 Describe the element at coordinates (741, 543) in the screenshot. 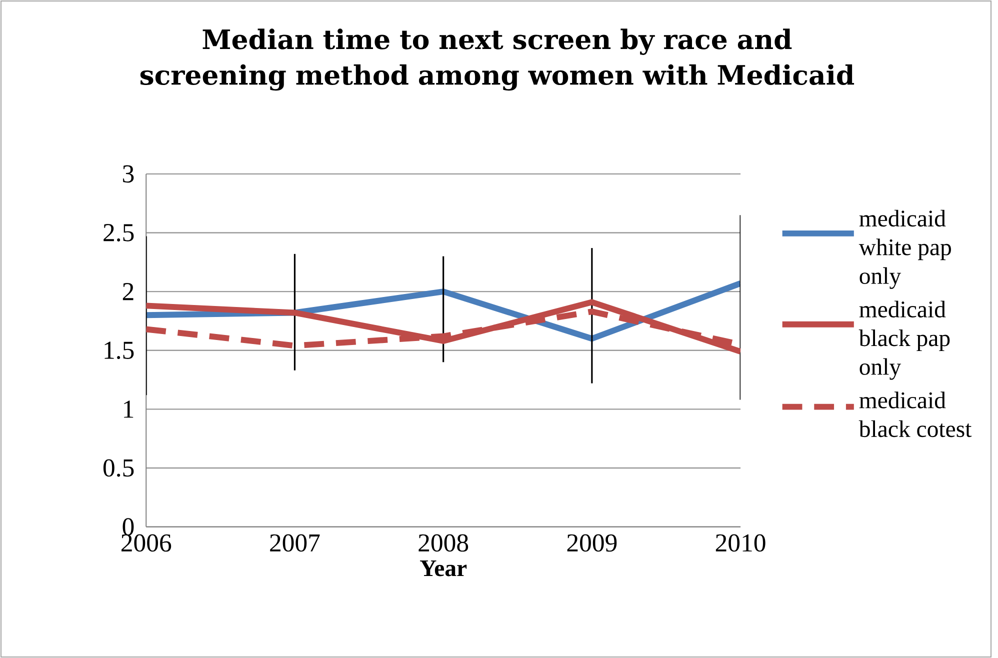

I see `x-tick-label: 2010` at that location.